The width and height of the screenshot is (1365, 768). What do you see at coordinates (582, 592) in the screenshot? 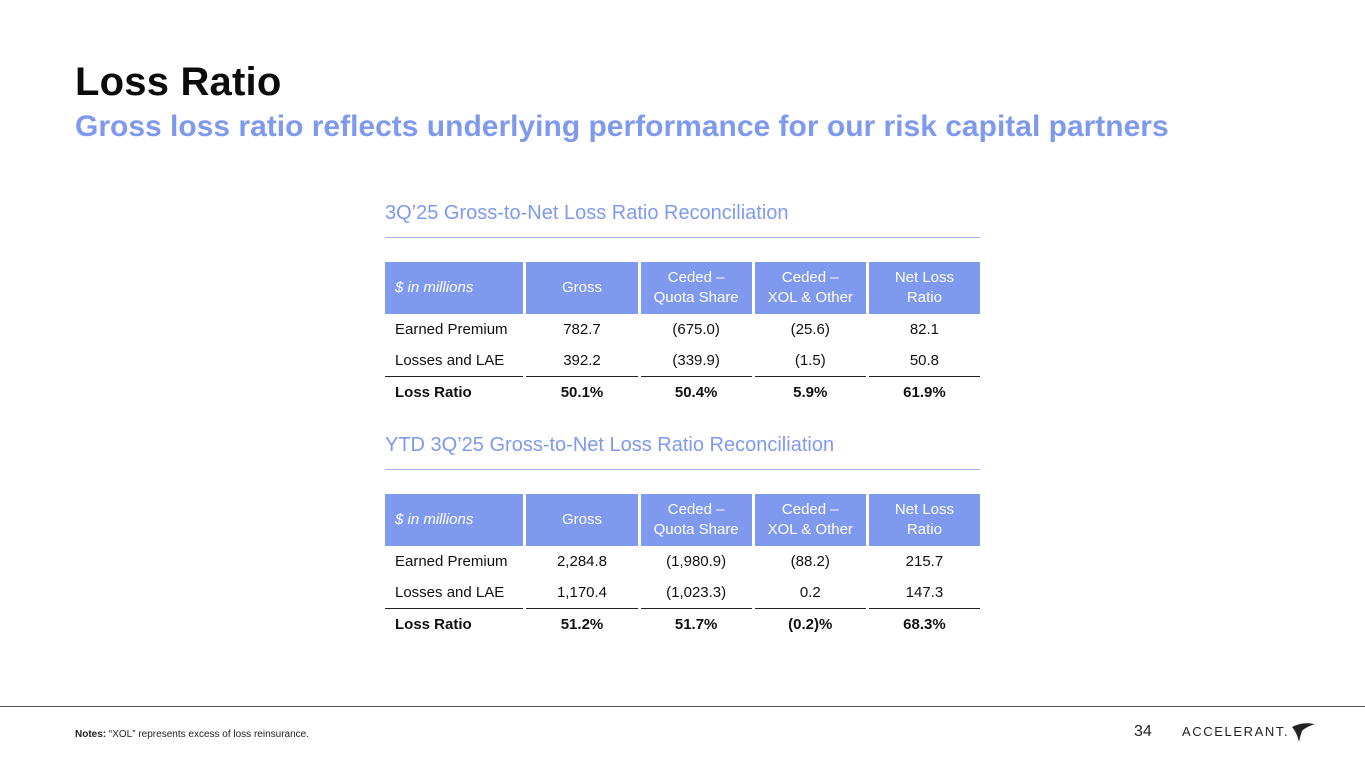
I see `cell-gross: 1,170.4` at bounding box center [582, 592].